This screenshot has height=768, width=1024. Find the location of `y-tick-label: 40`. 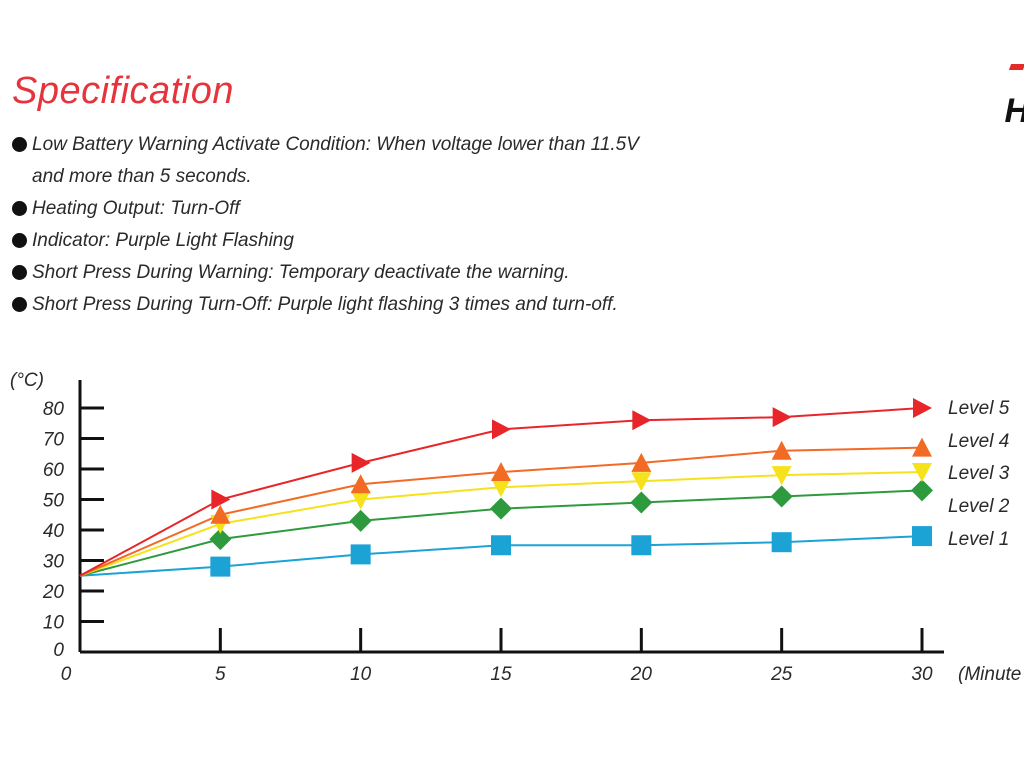

y-tick-label: 40 is located at coordinates (54, 531).